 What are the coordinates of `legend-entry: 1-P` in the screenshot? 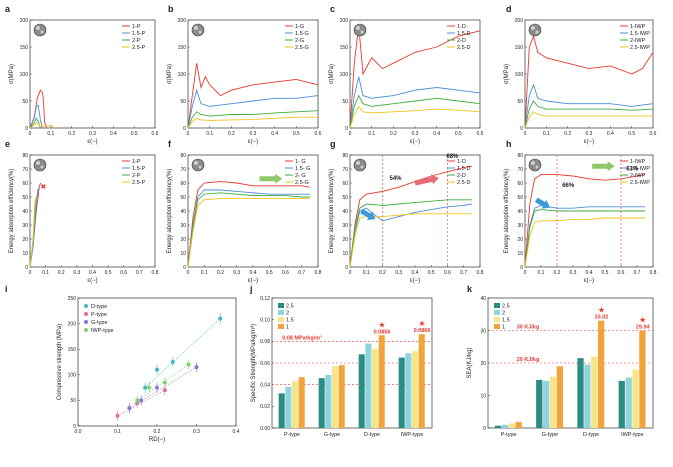 It's located at (136, 162).